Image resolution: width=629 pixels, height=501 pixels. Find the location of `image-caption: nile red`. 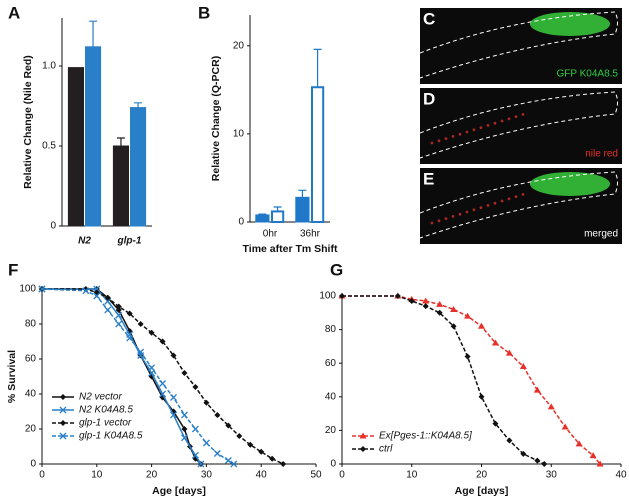

image-caption: nile red is located at coordinates (601, 154).